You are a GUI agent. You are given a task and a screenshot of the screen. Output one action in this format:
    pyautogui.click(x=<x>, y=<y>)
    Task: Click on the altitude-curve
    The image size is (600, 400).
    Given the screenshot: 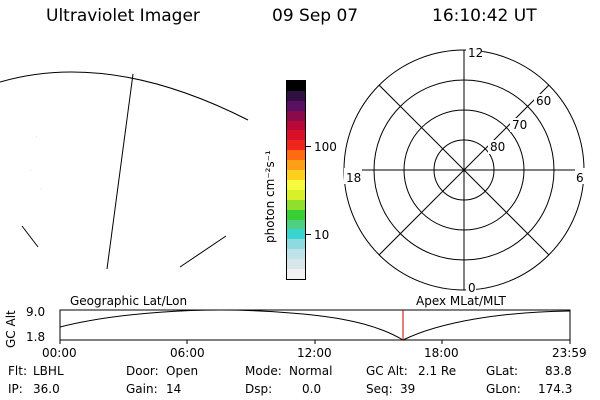 What is the action you would take?
    pyautogui.click(x=315, y=325)
    